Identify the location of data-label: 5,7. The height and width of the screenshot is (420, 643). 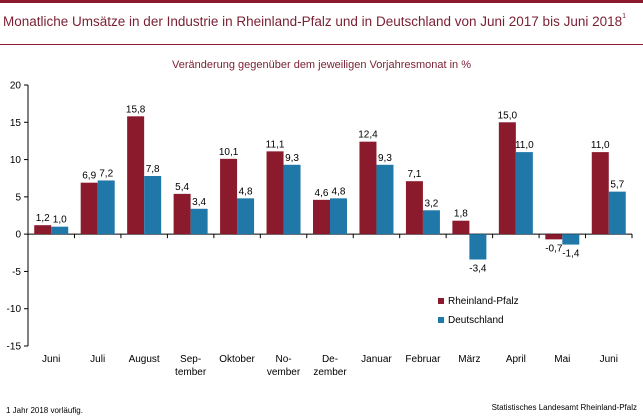
(617, 185).